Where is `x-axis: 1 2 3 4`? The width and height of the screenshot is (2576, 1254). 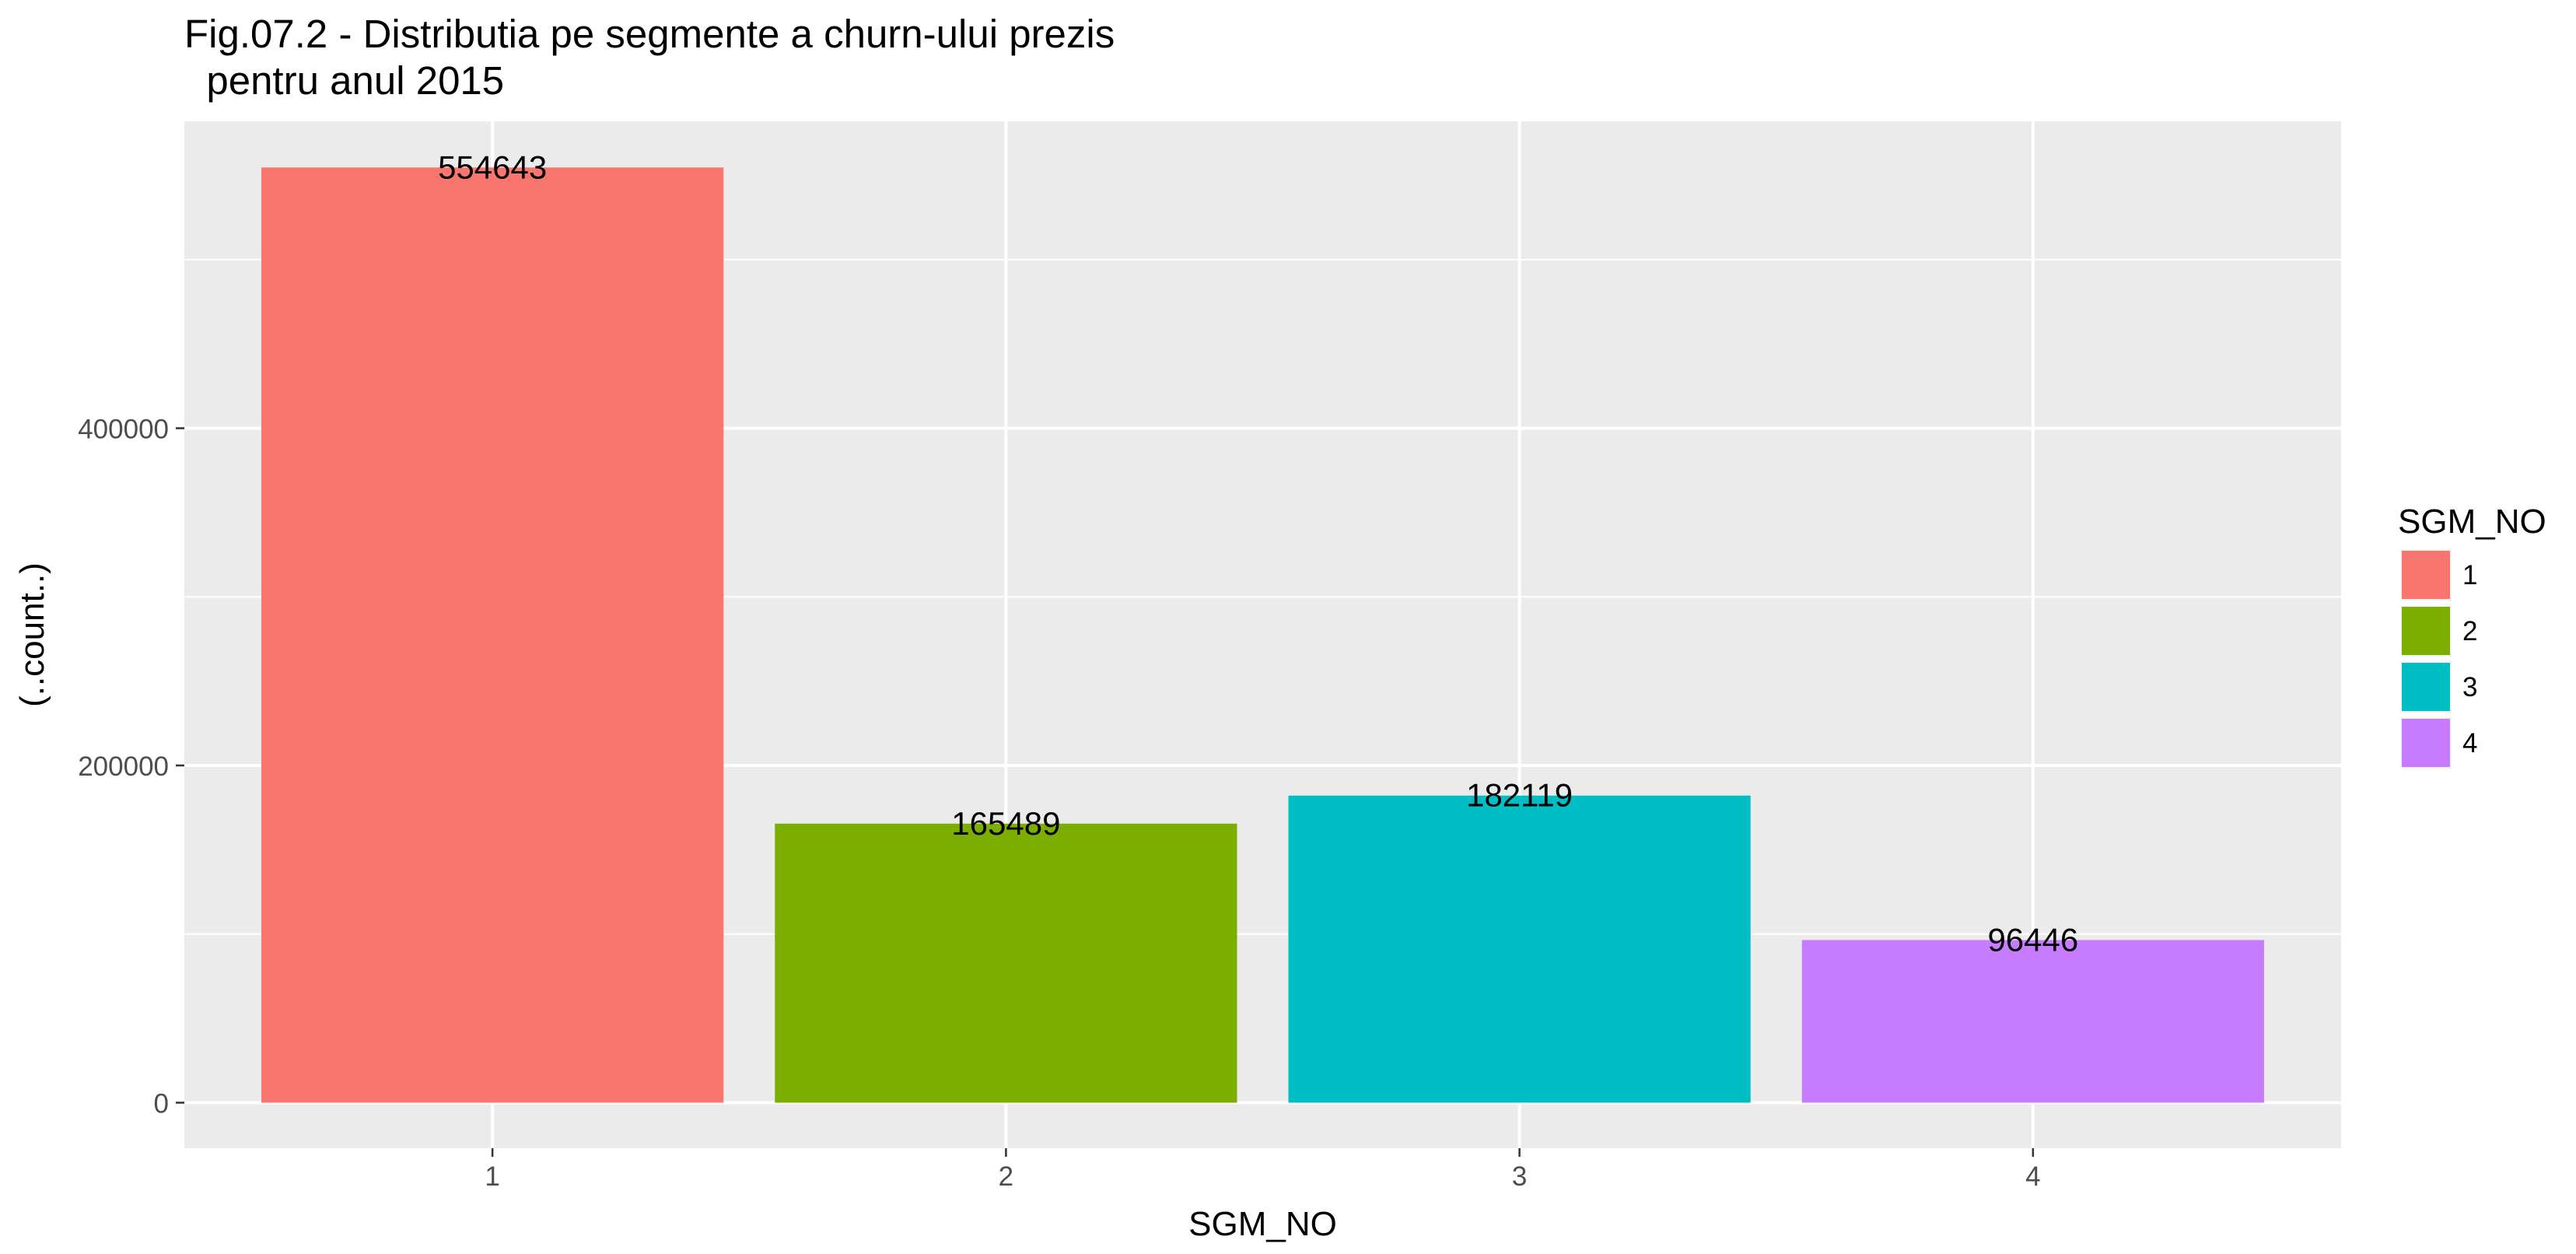 x-axis: 1 2 3 4 is located at coordinates (1263, 1170).